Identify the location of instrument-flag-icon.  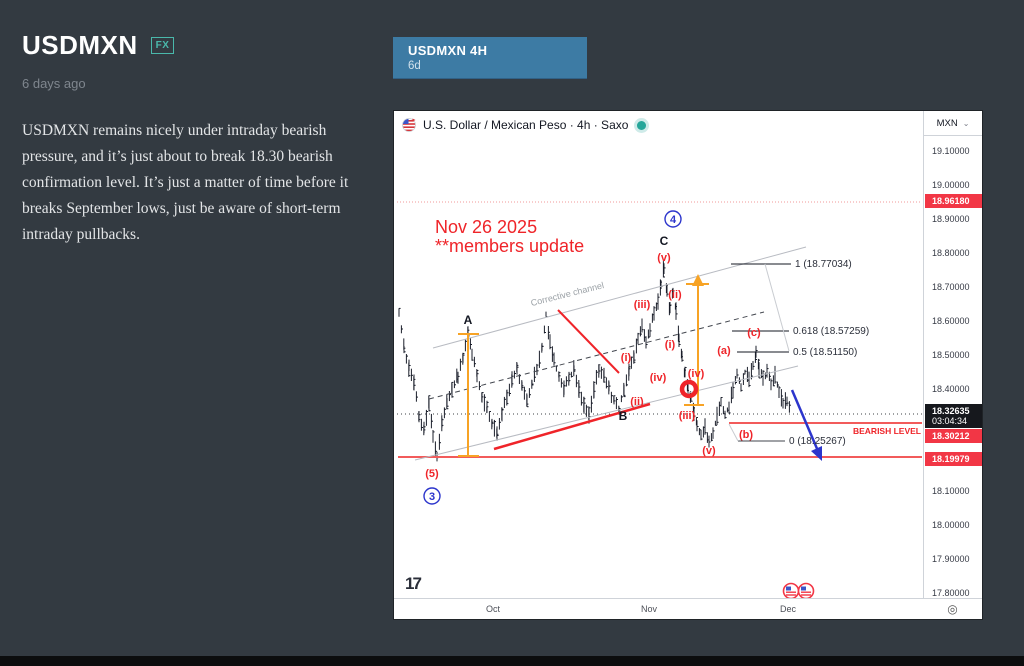
(409, 125).